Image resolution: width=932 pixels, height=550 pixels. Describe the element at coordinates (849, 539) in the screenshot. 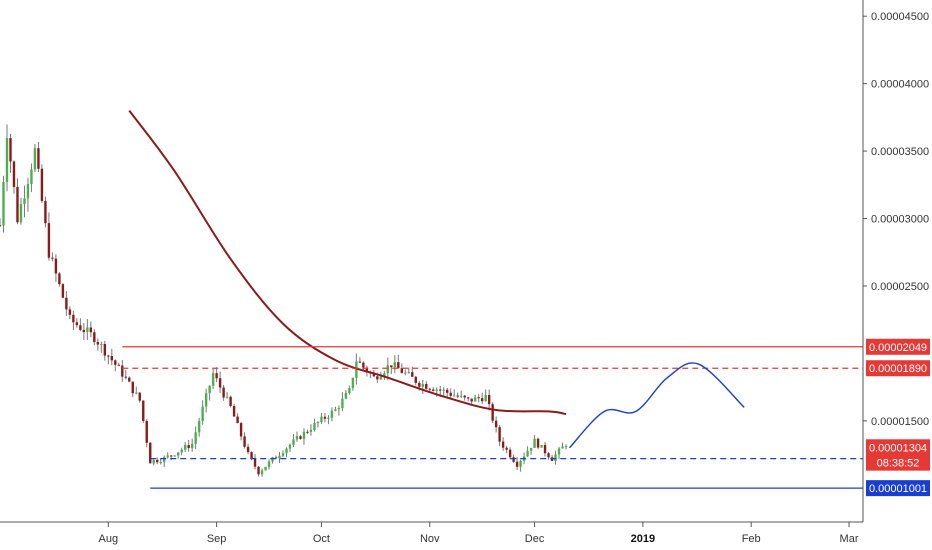

I see `x-tick-label: Mar` at that location.